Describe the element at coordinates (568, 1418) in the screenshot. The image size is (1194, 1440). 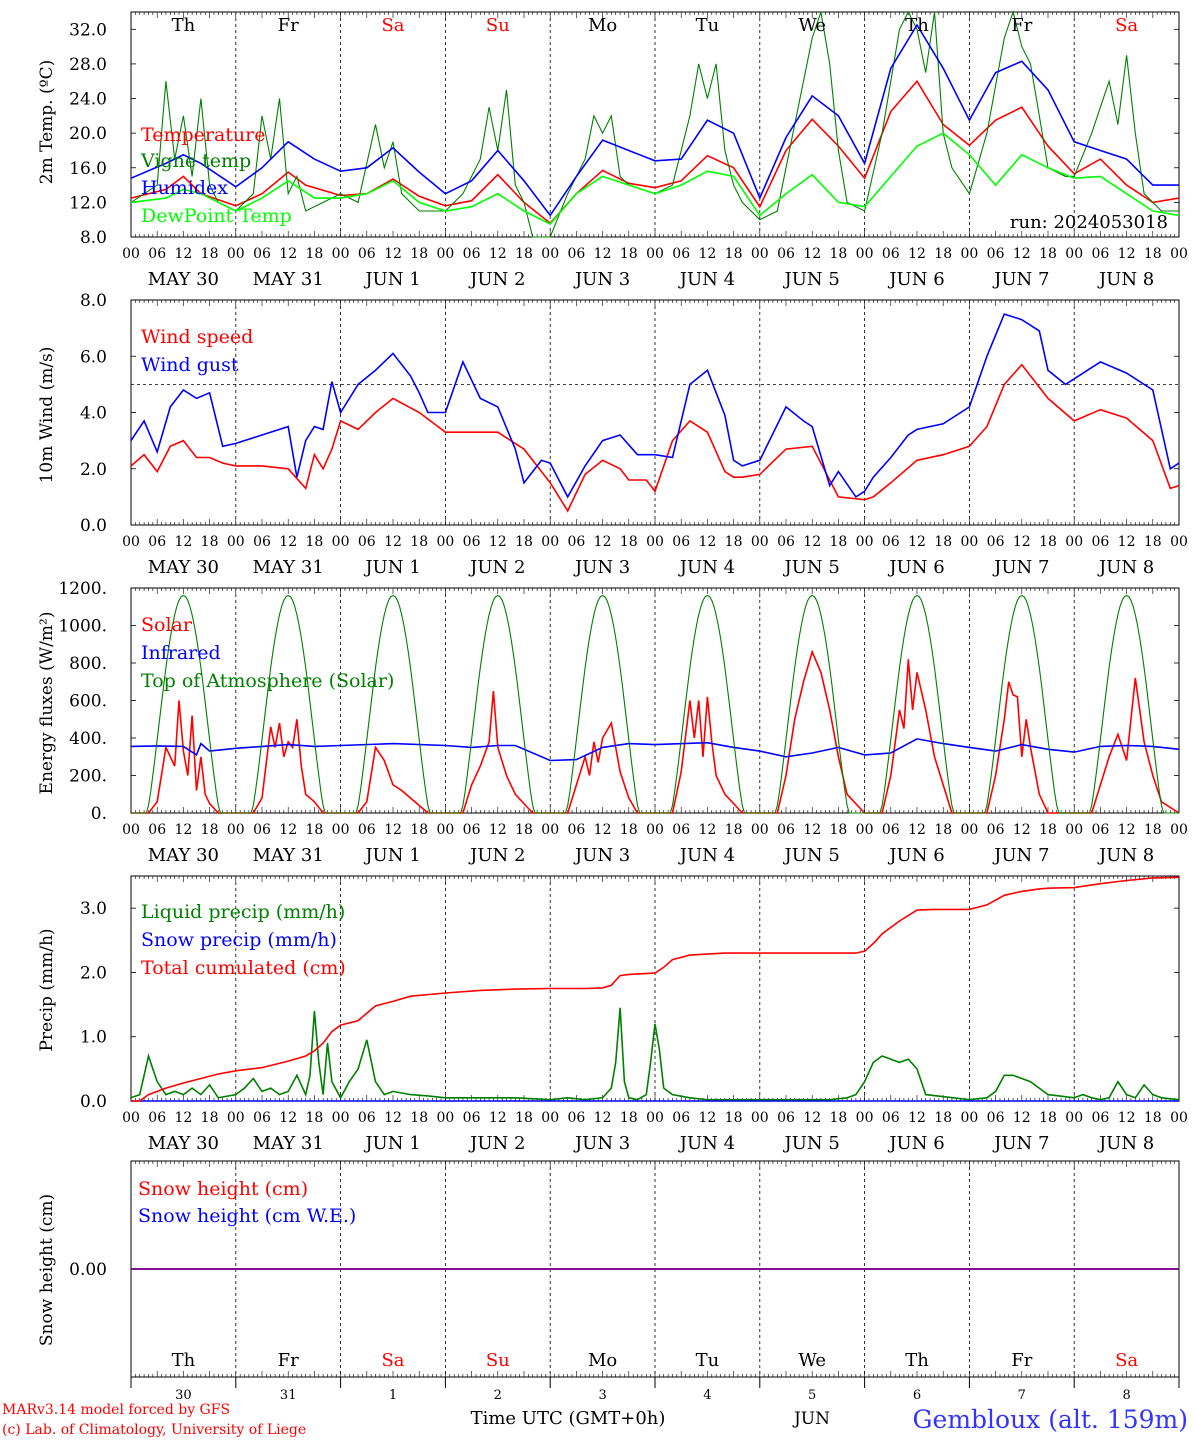
I see `time-axis-label: Time UTC (GMT+0h)` at that location.